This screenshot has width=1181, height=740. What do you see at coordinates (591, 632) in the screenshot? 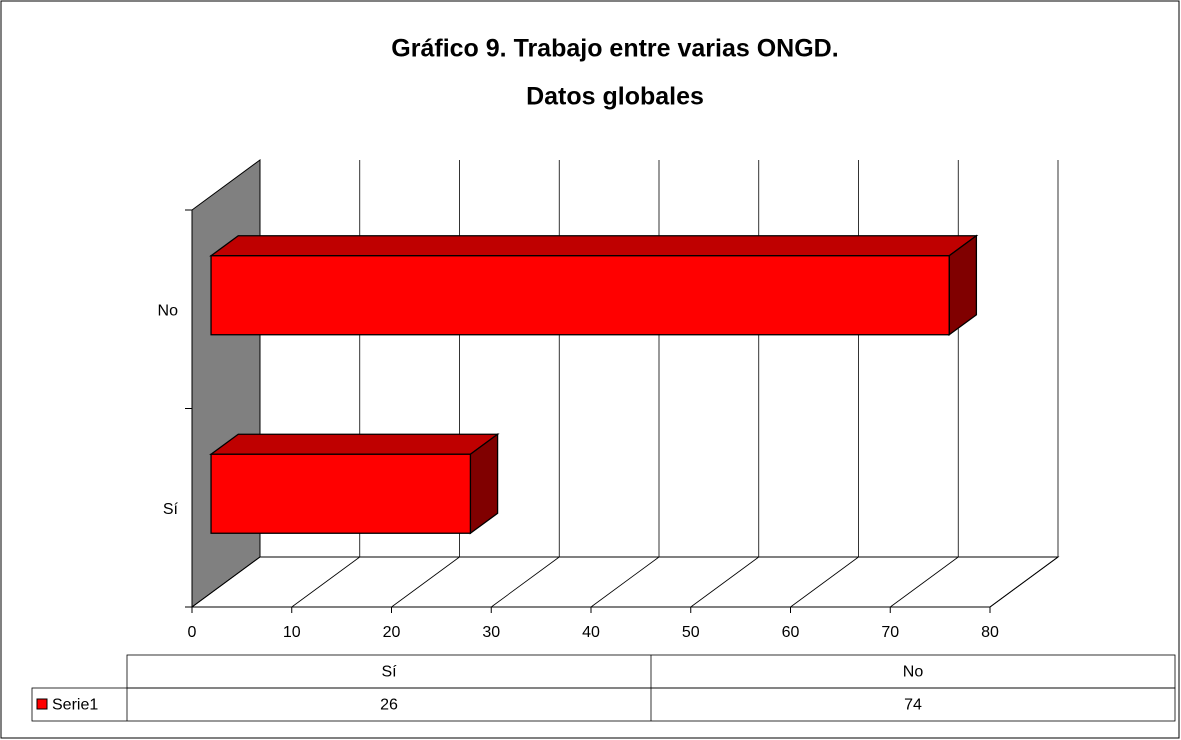
I see `x-tick-label: 40` at bounding box center [591, 632].